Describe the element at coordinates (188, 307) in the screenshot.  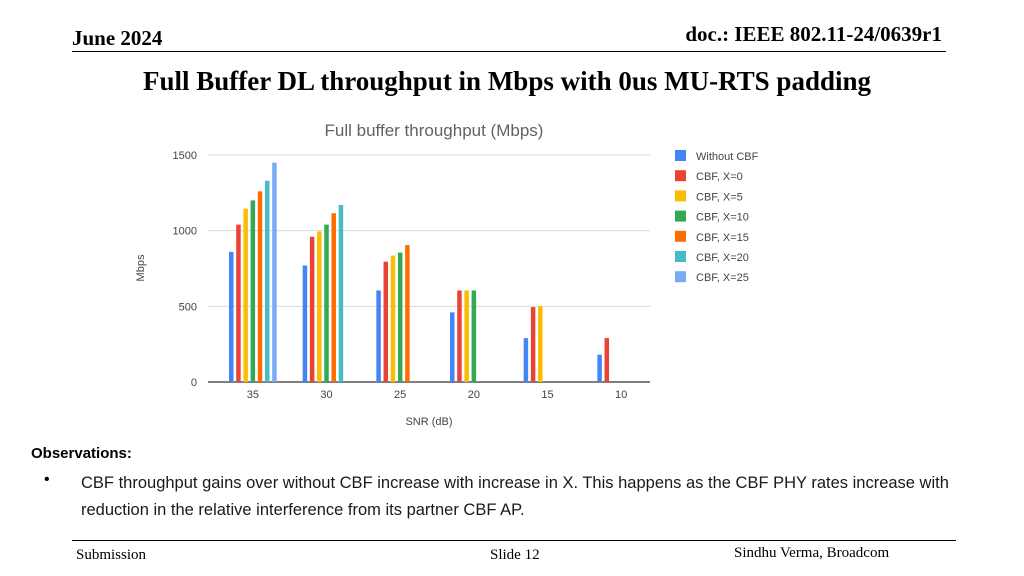
I see `y-tick-label: 500` at that location.